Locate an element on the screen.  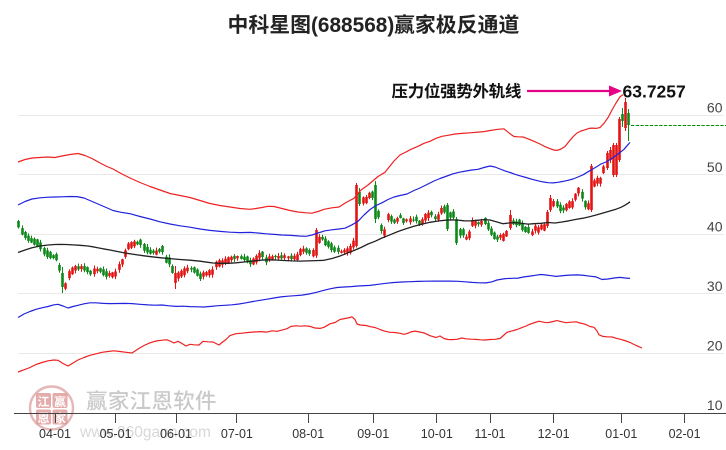
svg-text: 10-01 is located at coordinates (437, 434).